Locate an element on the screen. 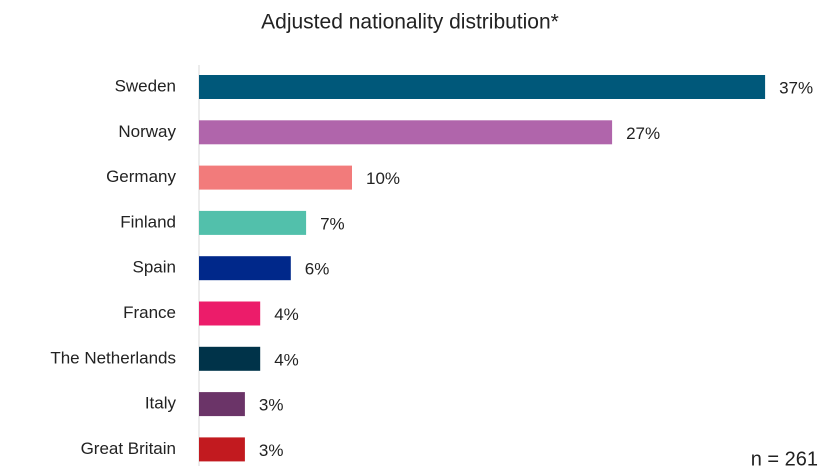 The width and height of the screenshot is (823, 474). category-label: Norway is located at coordinates (147, 131).